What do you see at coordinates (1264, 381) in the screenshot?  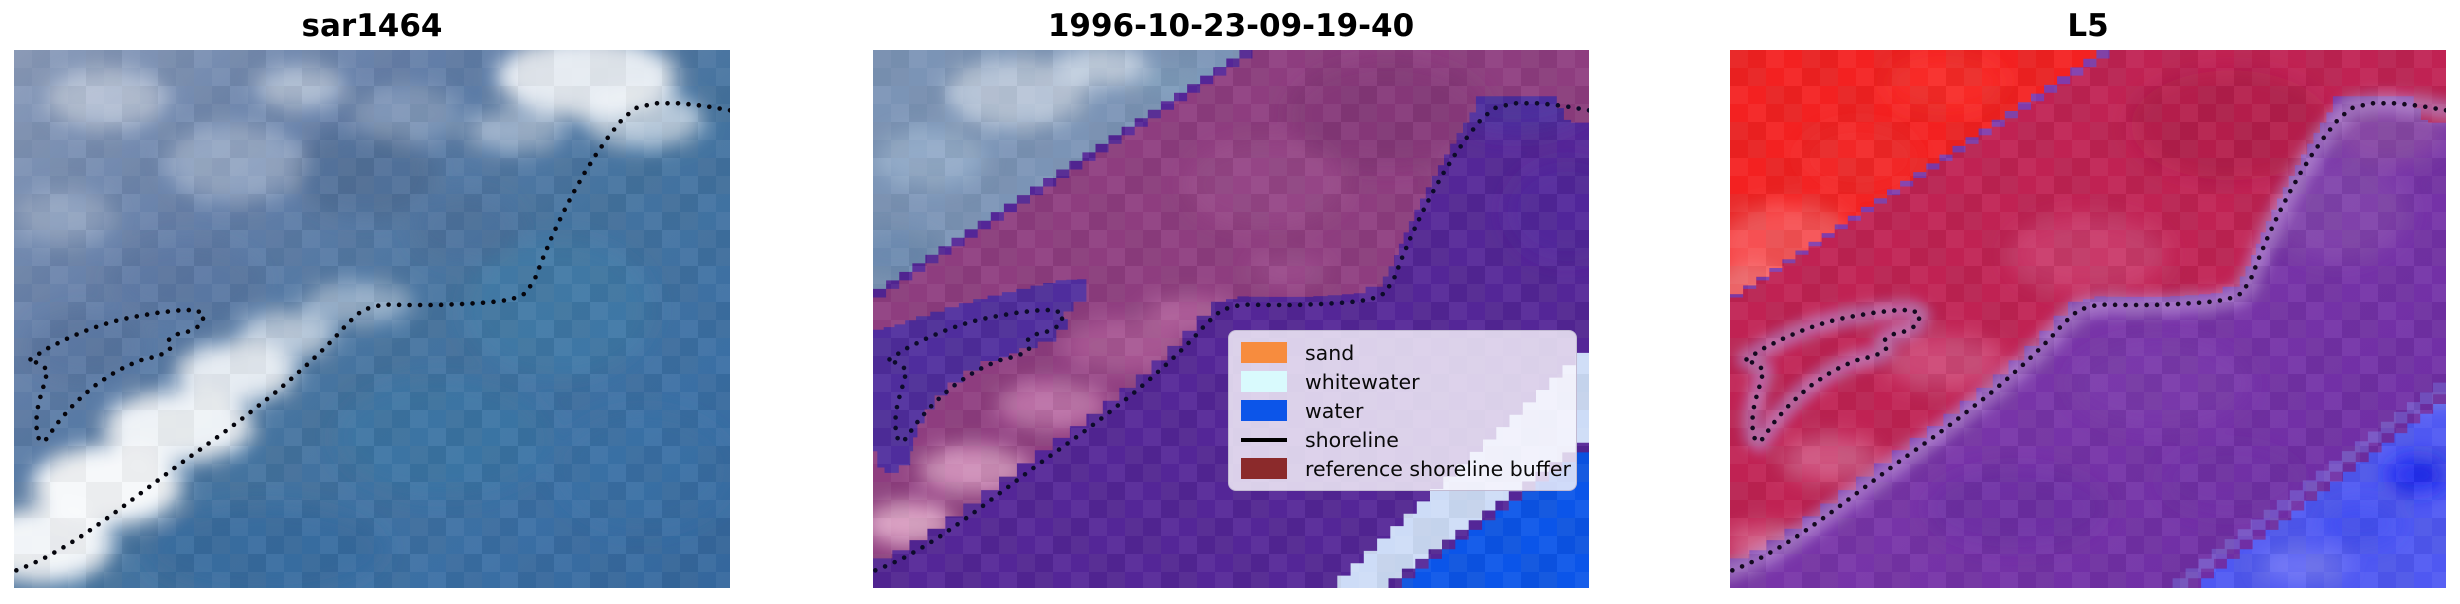 I see `whitewater-color-swatch` at bounding box center [1264, 381].